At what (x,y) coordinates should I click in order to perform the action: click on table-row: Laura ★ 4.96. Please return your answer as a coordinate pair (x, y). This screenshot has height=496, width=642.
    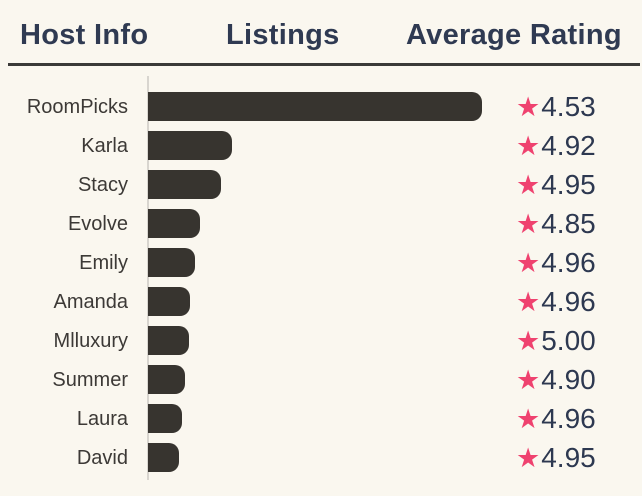
    Looking at the image, I should click on (321, 419).